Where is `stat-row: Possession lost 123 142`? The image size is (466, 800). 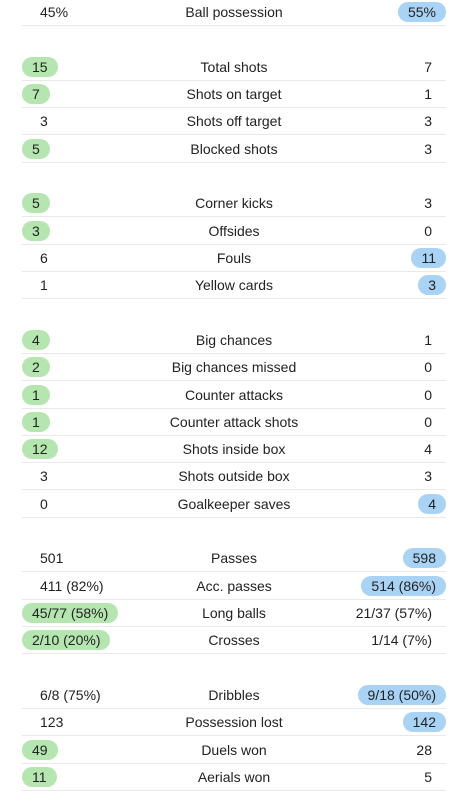
stat-row: Possession lost 123 142 is located at coordinates (234, 723).